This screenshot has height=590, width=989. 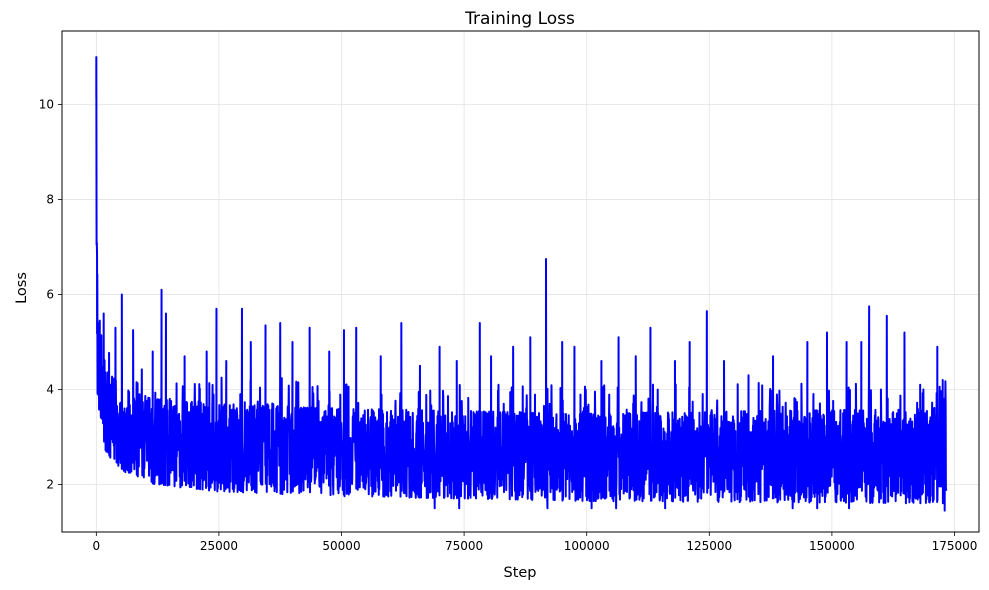 I want to click on x-axis-label: Step, so click(x=519, y=573).